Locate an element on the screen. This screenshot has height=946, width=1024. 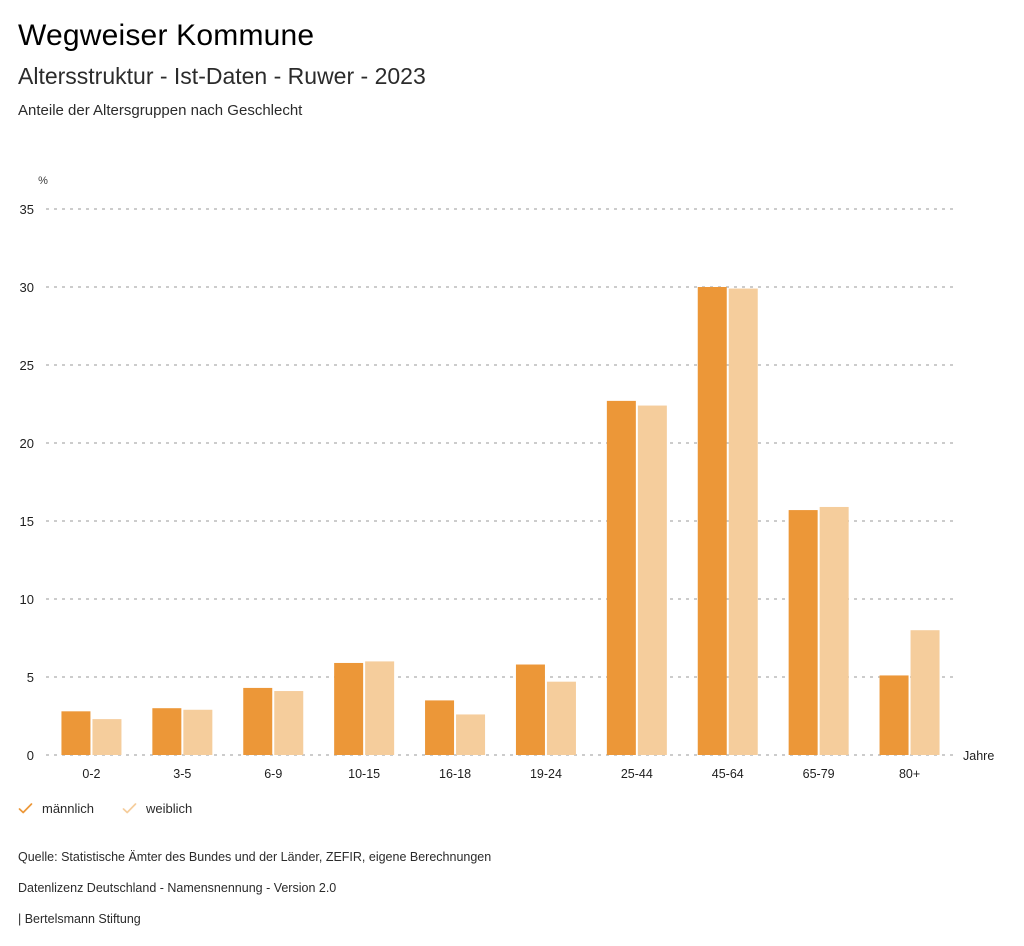
x-axis-tick-label: 45-64 is located at coordinates (728, 774).